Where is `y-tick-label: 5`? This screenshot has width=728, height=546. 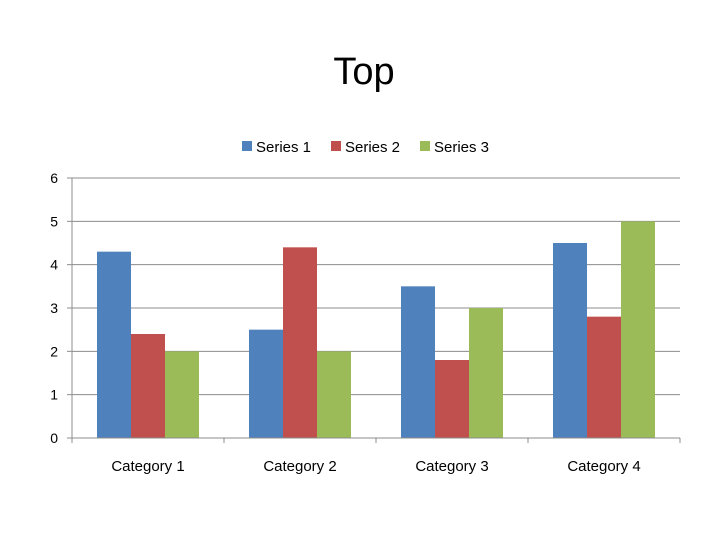 y-tick-label: 5 is located at coordinates (54, 221).